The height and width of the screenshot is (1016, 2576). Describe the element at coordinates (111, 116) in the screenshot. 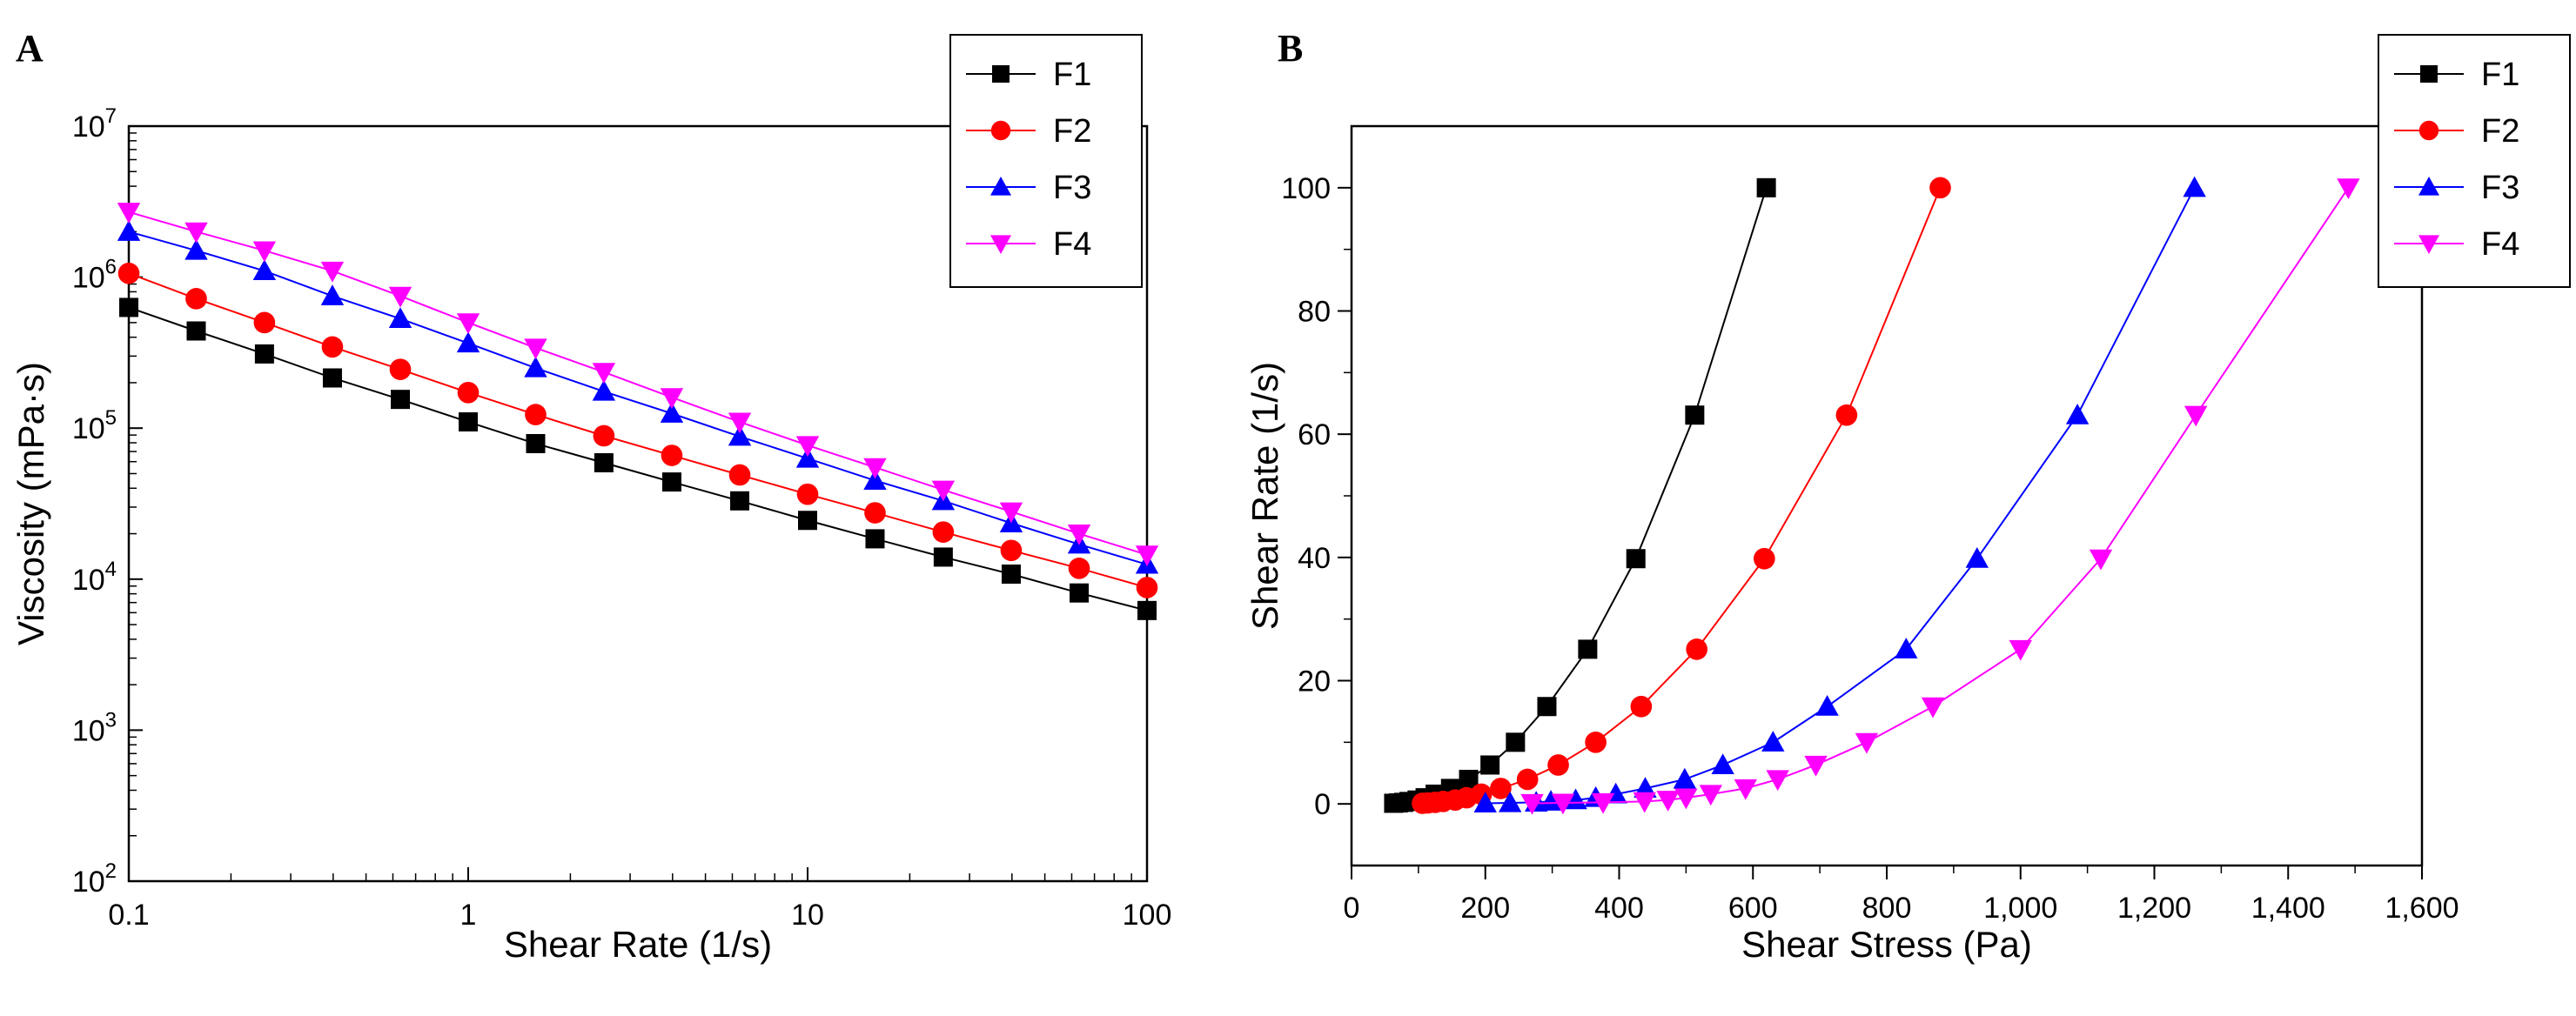

I see `a-y-tick-exponent: 7` at that location.